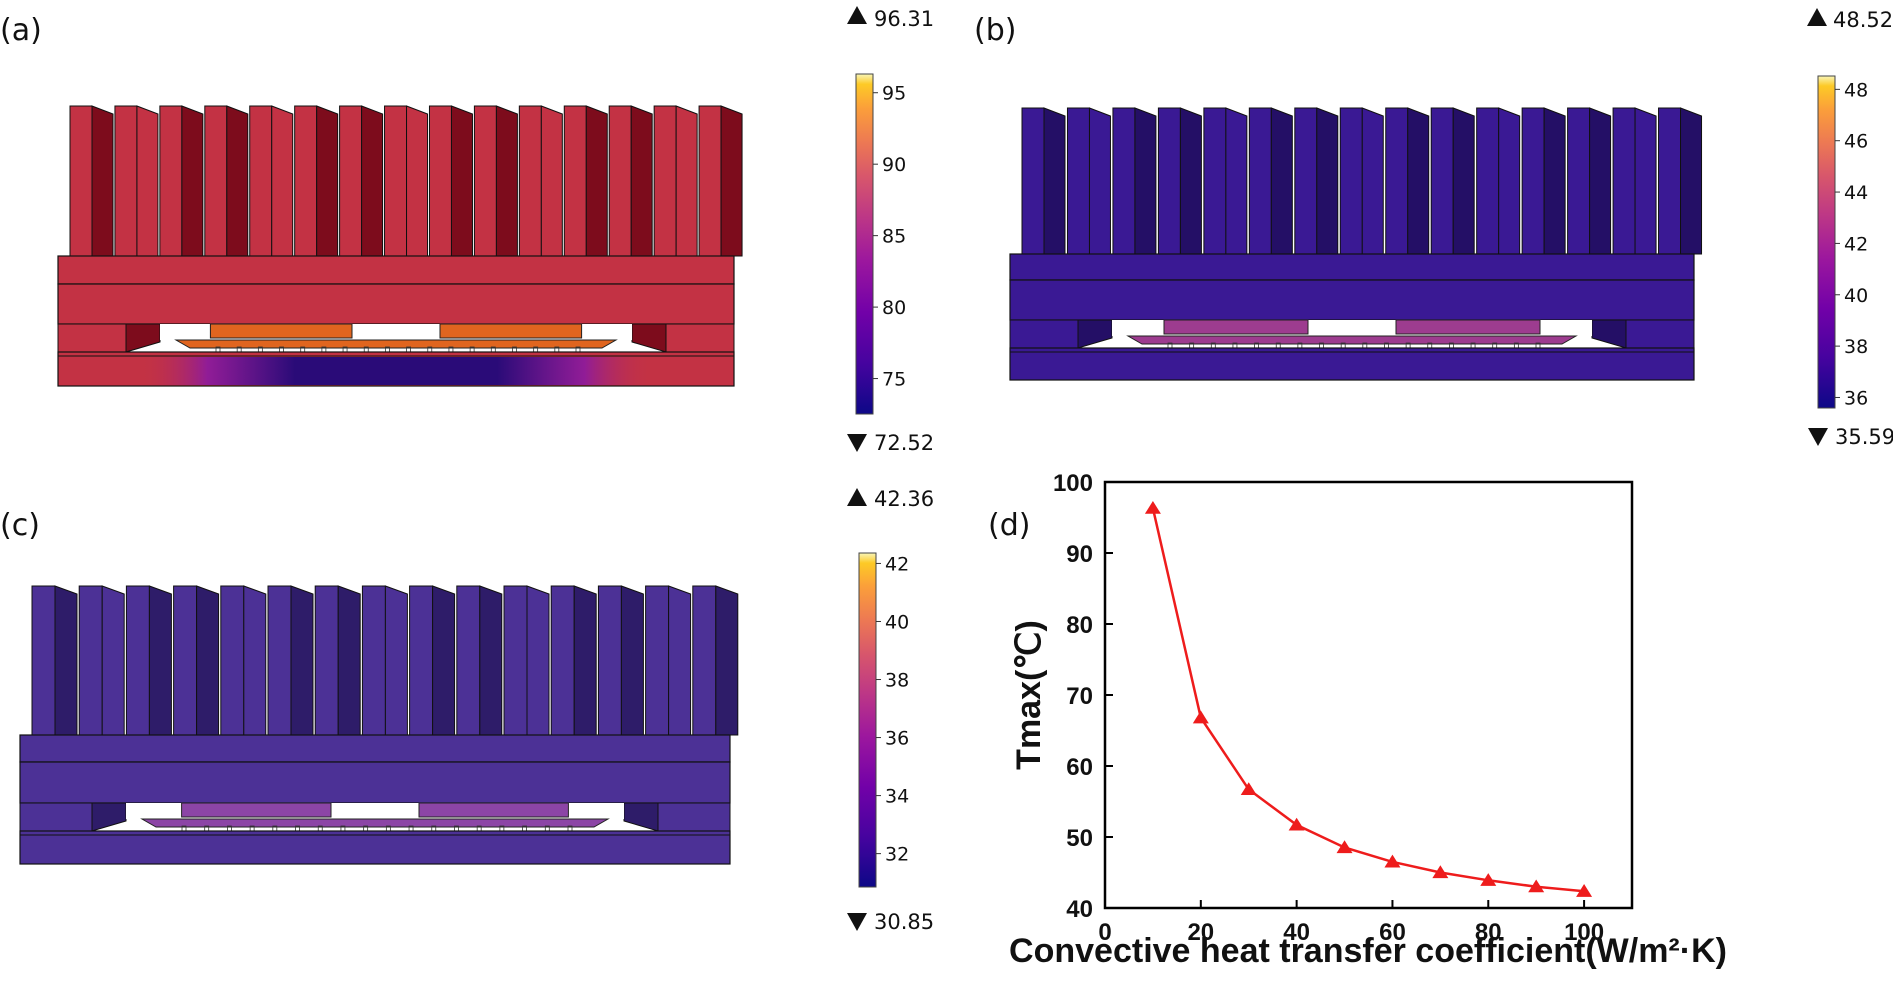 Image resolution: width=1893 pixels, height=1006 pixels. I want to click on colorbar-tick-label: 32, so click(897, 855).